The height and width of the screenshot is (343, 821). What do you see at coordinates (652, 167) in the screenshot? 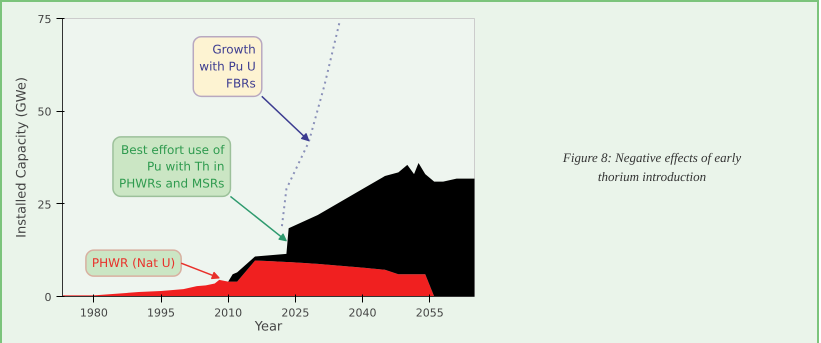
I see `caption: Figure 8: Negative effects of early thorium introduction` at bounding box center [652, 167].